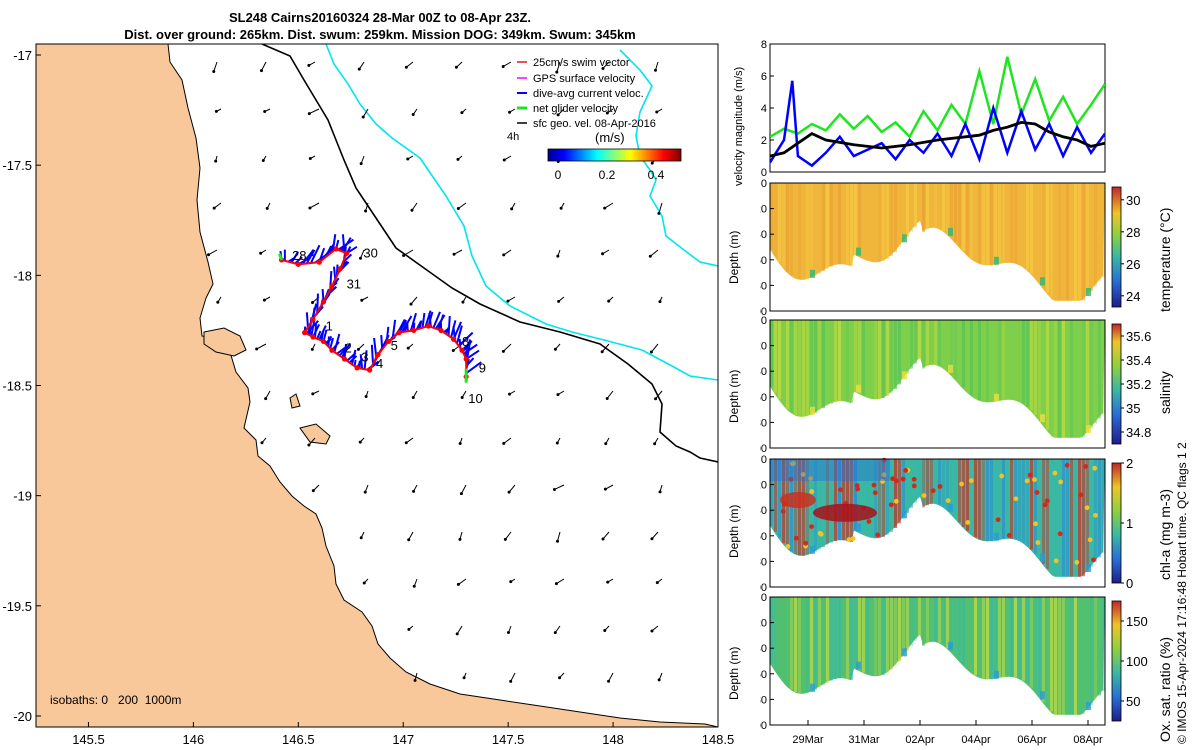 This screenshot has height=750, width=1200. I want to click on map-xtick-label: 148, so click(613, 739).